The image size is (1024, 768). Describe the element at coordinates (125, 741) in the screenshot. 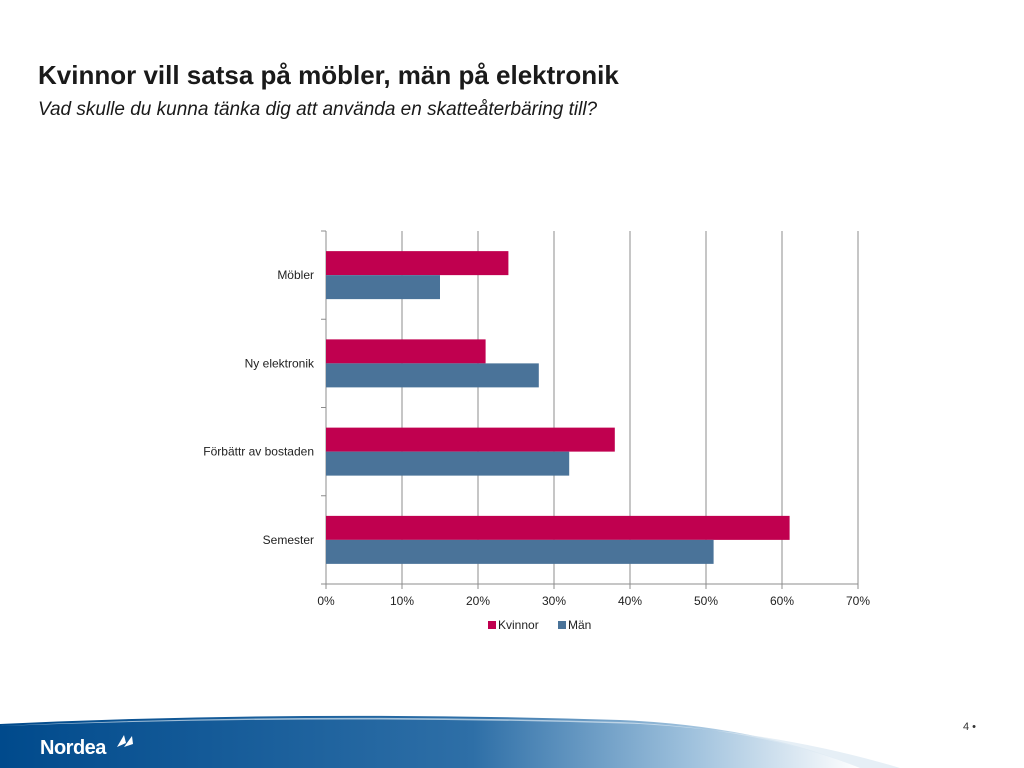

I see `nordea-sail-icon` at that location.